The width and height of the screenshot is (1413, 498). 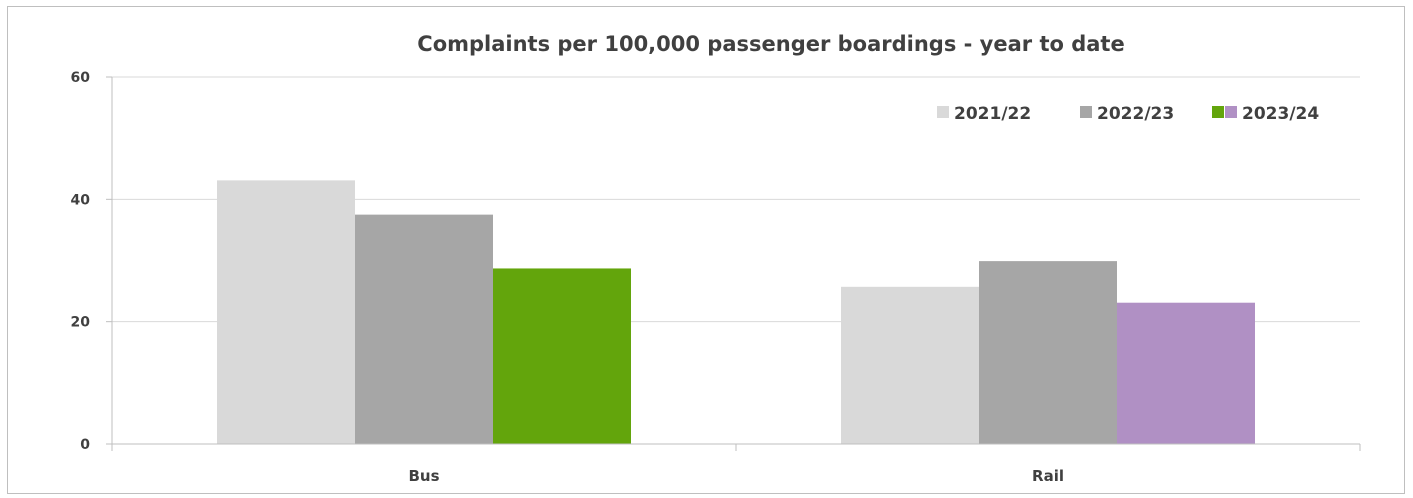 I want to click on legend-label: 2021/22, so click(x=992, y=114).